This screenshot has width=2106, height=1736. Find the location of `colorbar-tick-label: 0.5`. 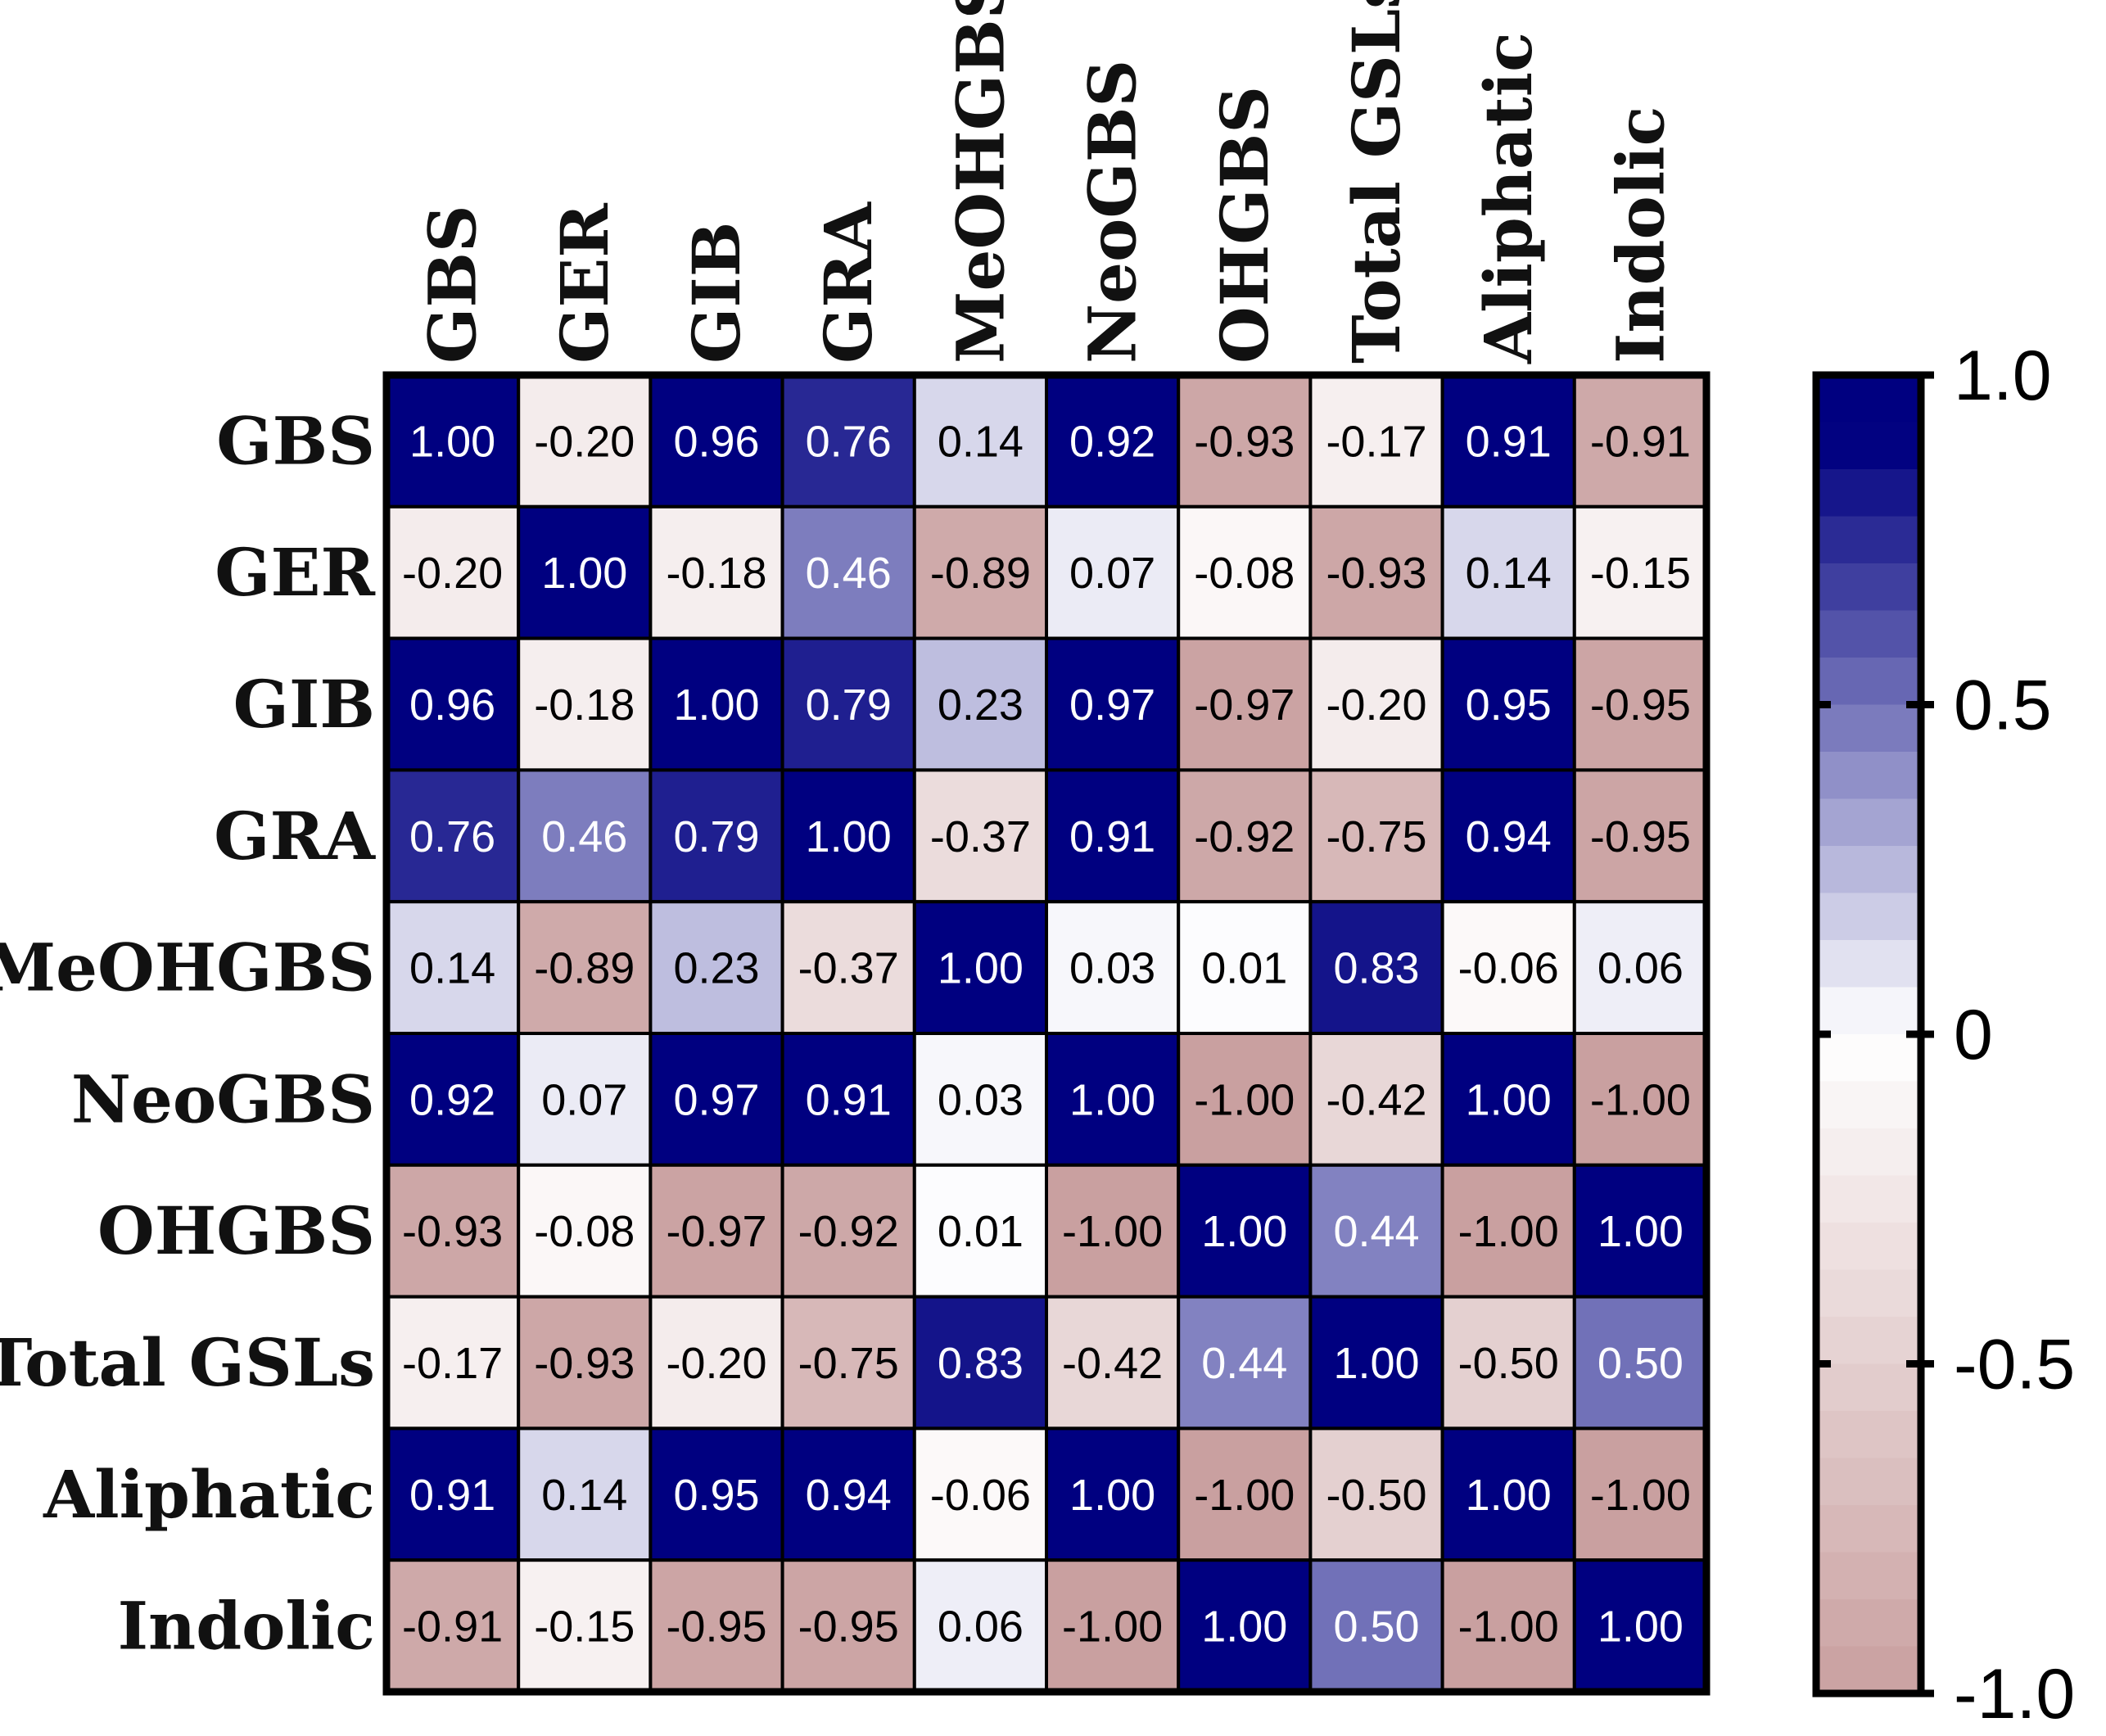

colorbar-tick-label: 0.5 is located at coordinates (2003, 706).